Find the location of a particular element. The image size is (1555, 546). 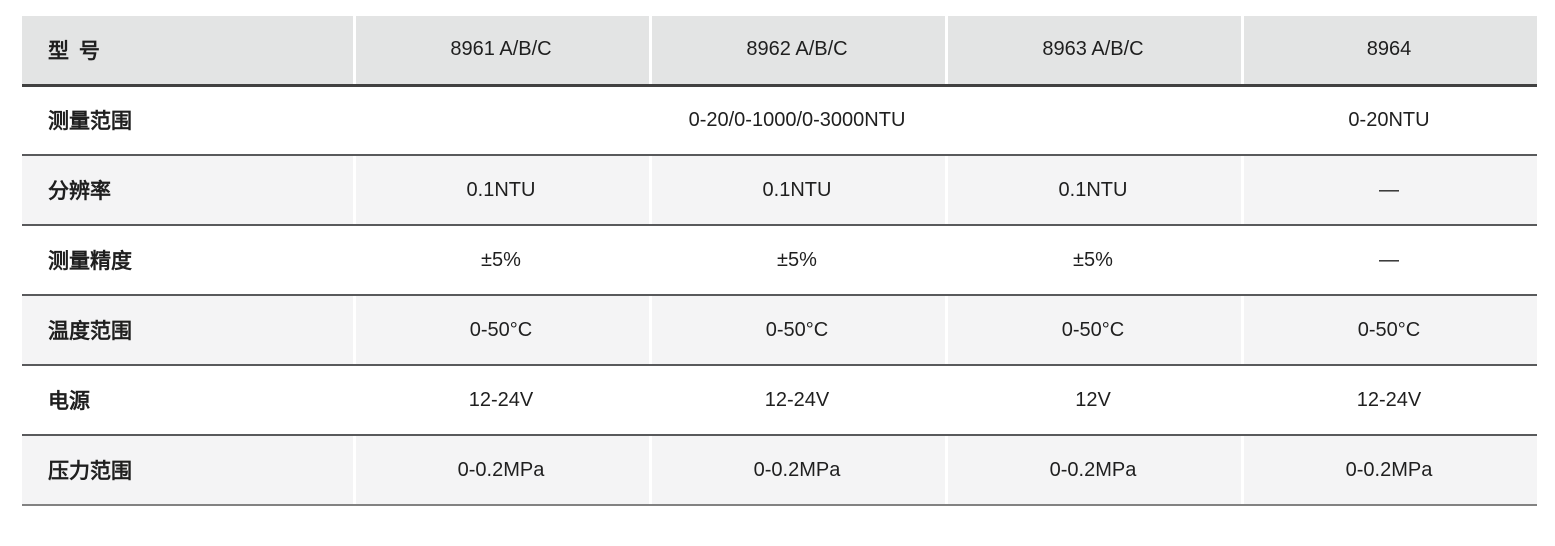

row-temperature-range: 温度范围 0-50°C 0-50°C 0-50°C 0-50°C is located at coordinates (779, 329).